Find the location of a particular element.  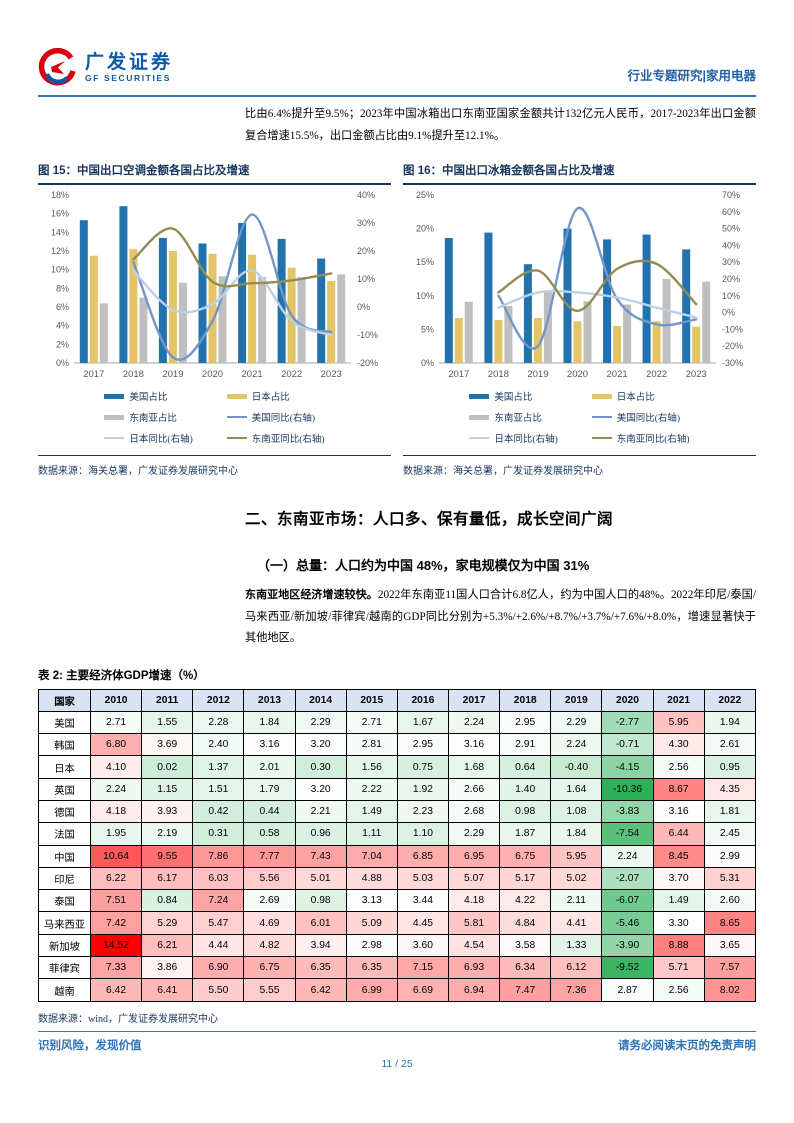

gdp-value-cell: -10.36 is located at coordinates (627, 789).